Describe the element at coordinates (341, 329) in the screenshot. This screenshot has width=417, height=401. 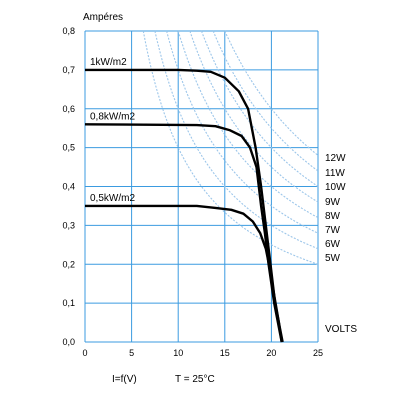
I see `x-axis-title: VOLTS` at that location.